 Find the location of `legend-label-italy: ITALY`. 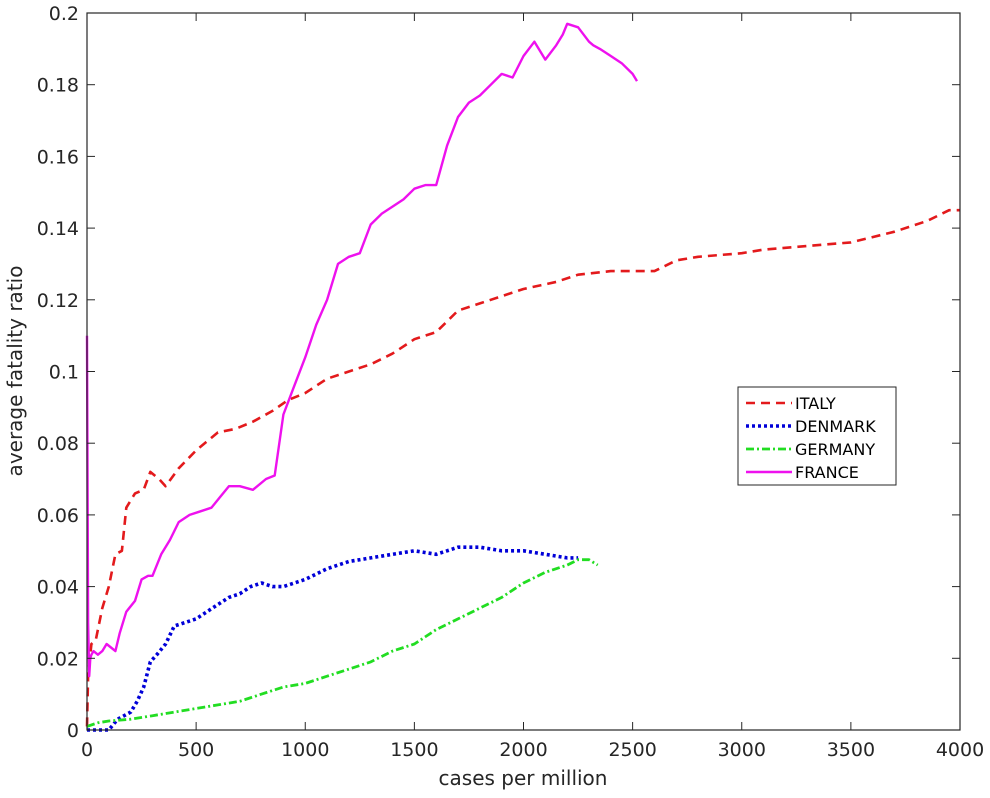

legend-label-italy: ITALY is located at coordinates (815, 403).